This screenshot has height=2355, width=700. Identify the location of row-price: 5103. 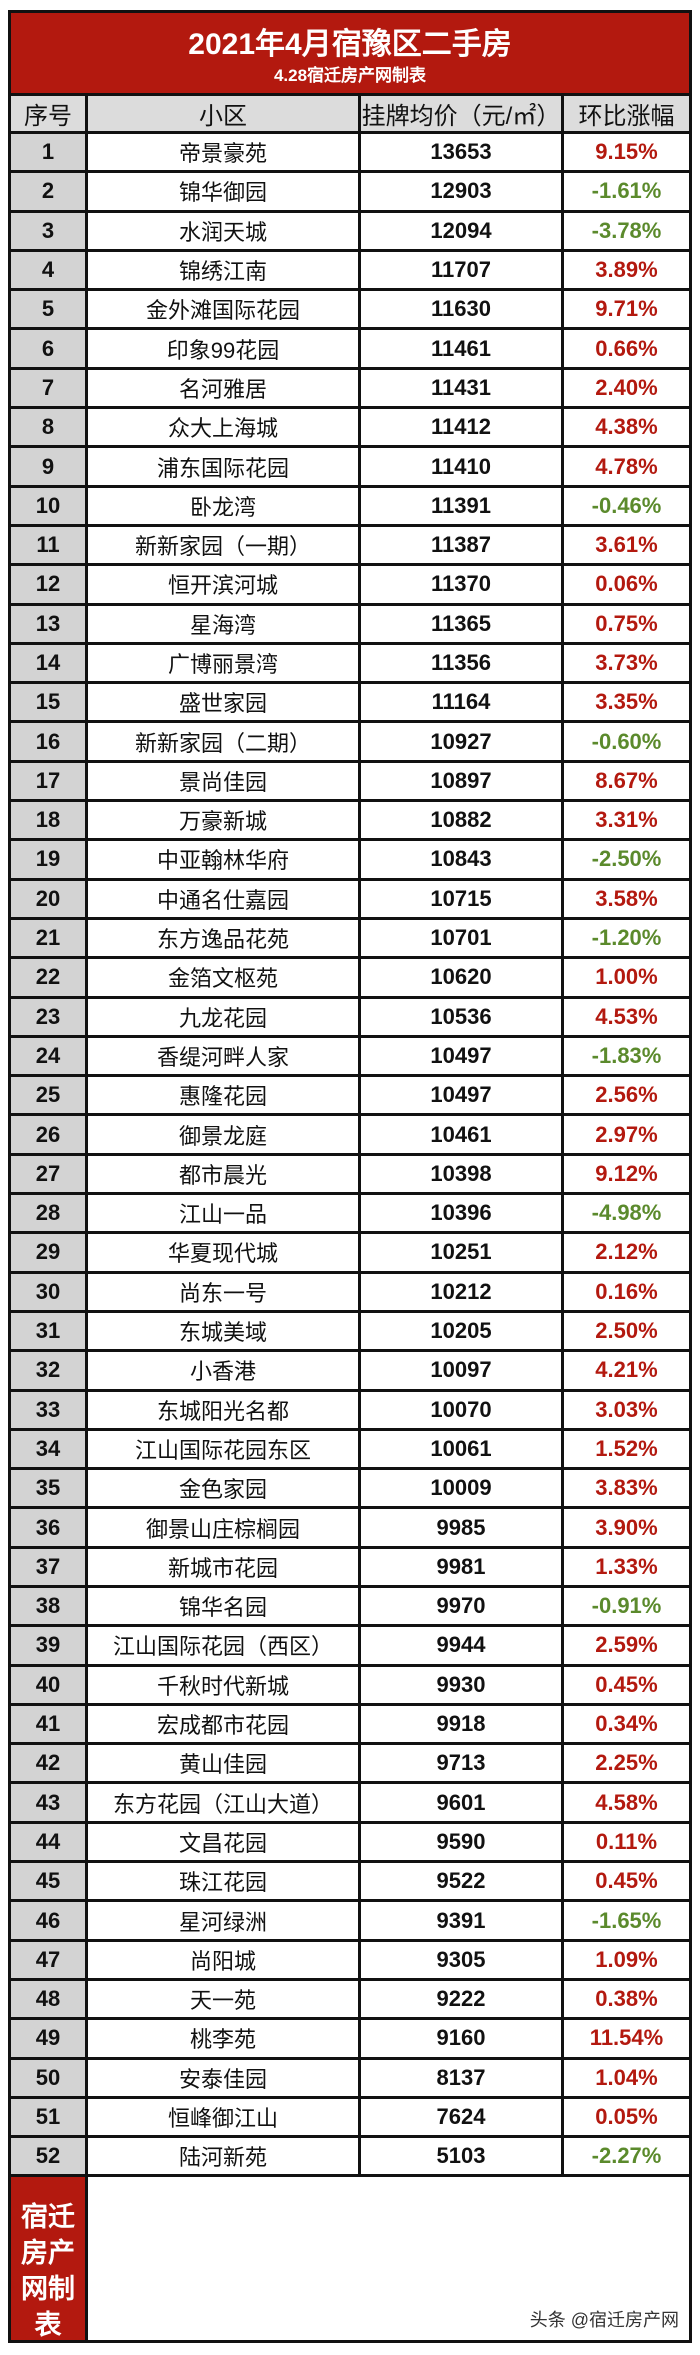
(461, 2156).